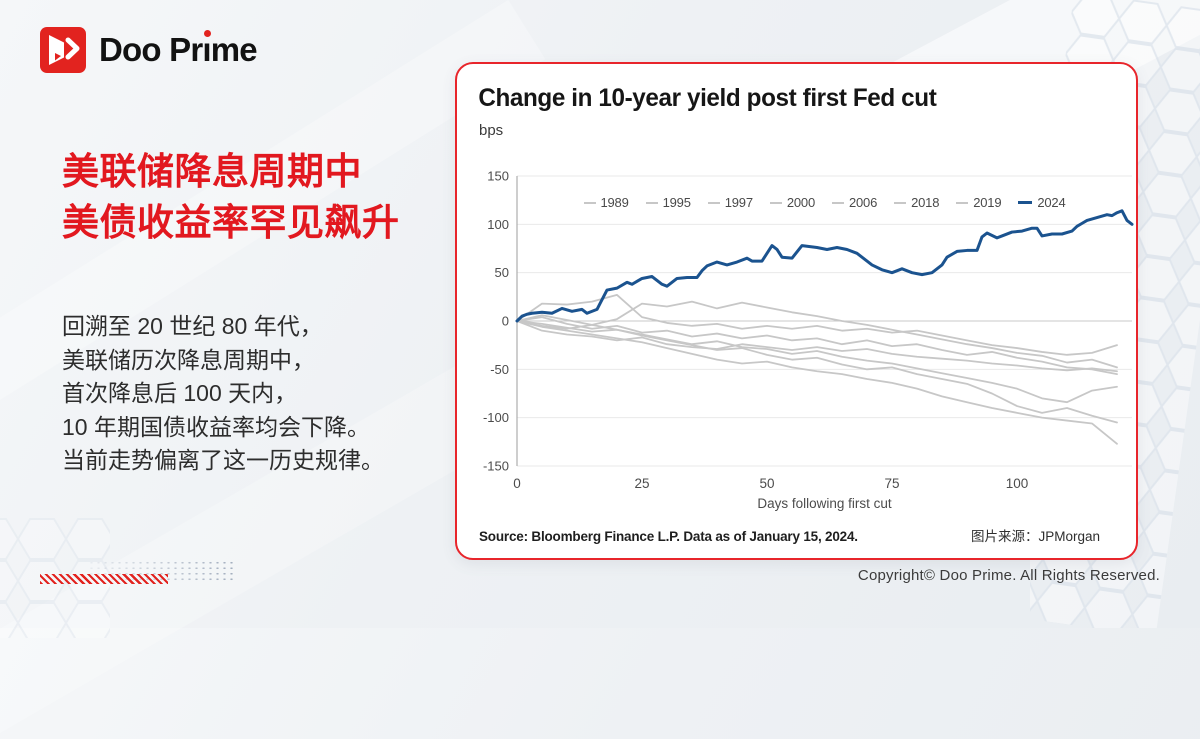 The width and height of the screenshot is (1200, 739). Describe the element at coordinates (104, 579) in the screenshot. I see `red-hatch-bar` at that location.